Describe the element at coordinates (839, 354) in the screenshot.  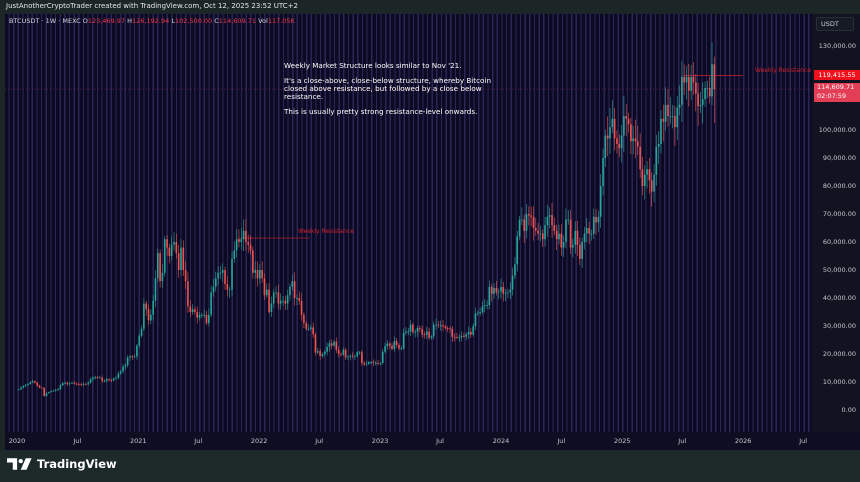
I see `price-tick: 20,000.00` at that location.